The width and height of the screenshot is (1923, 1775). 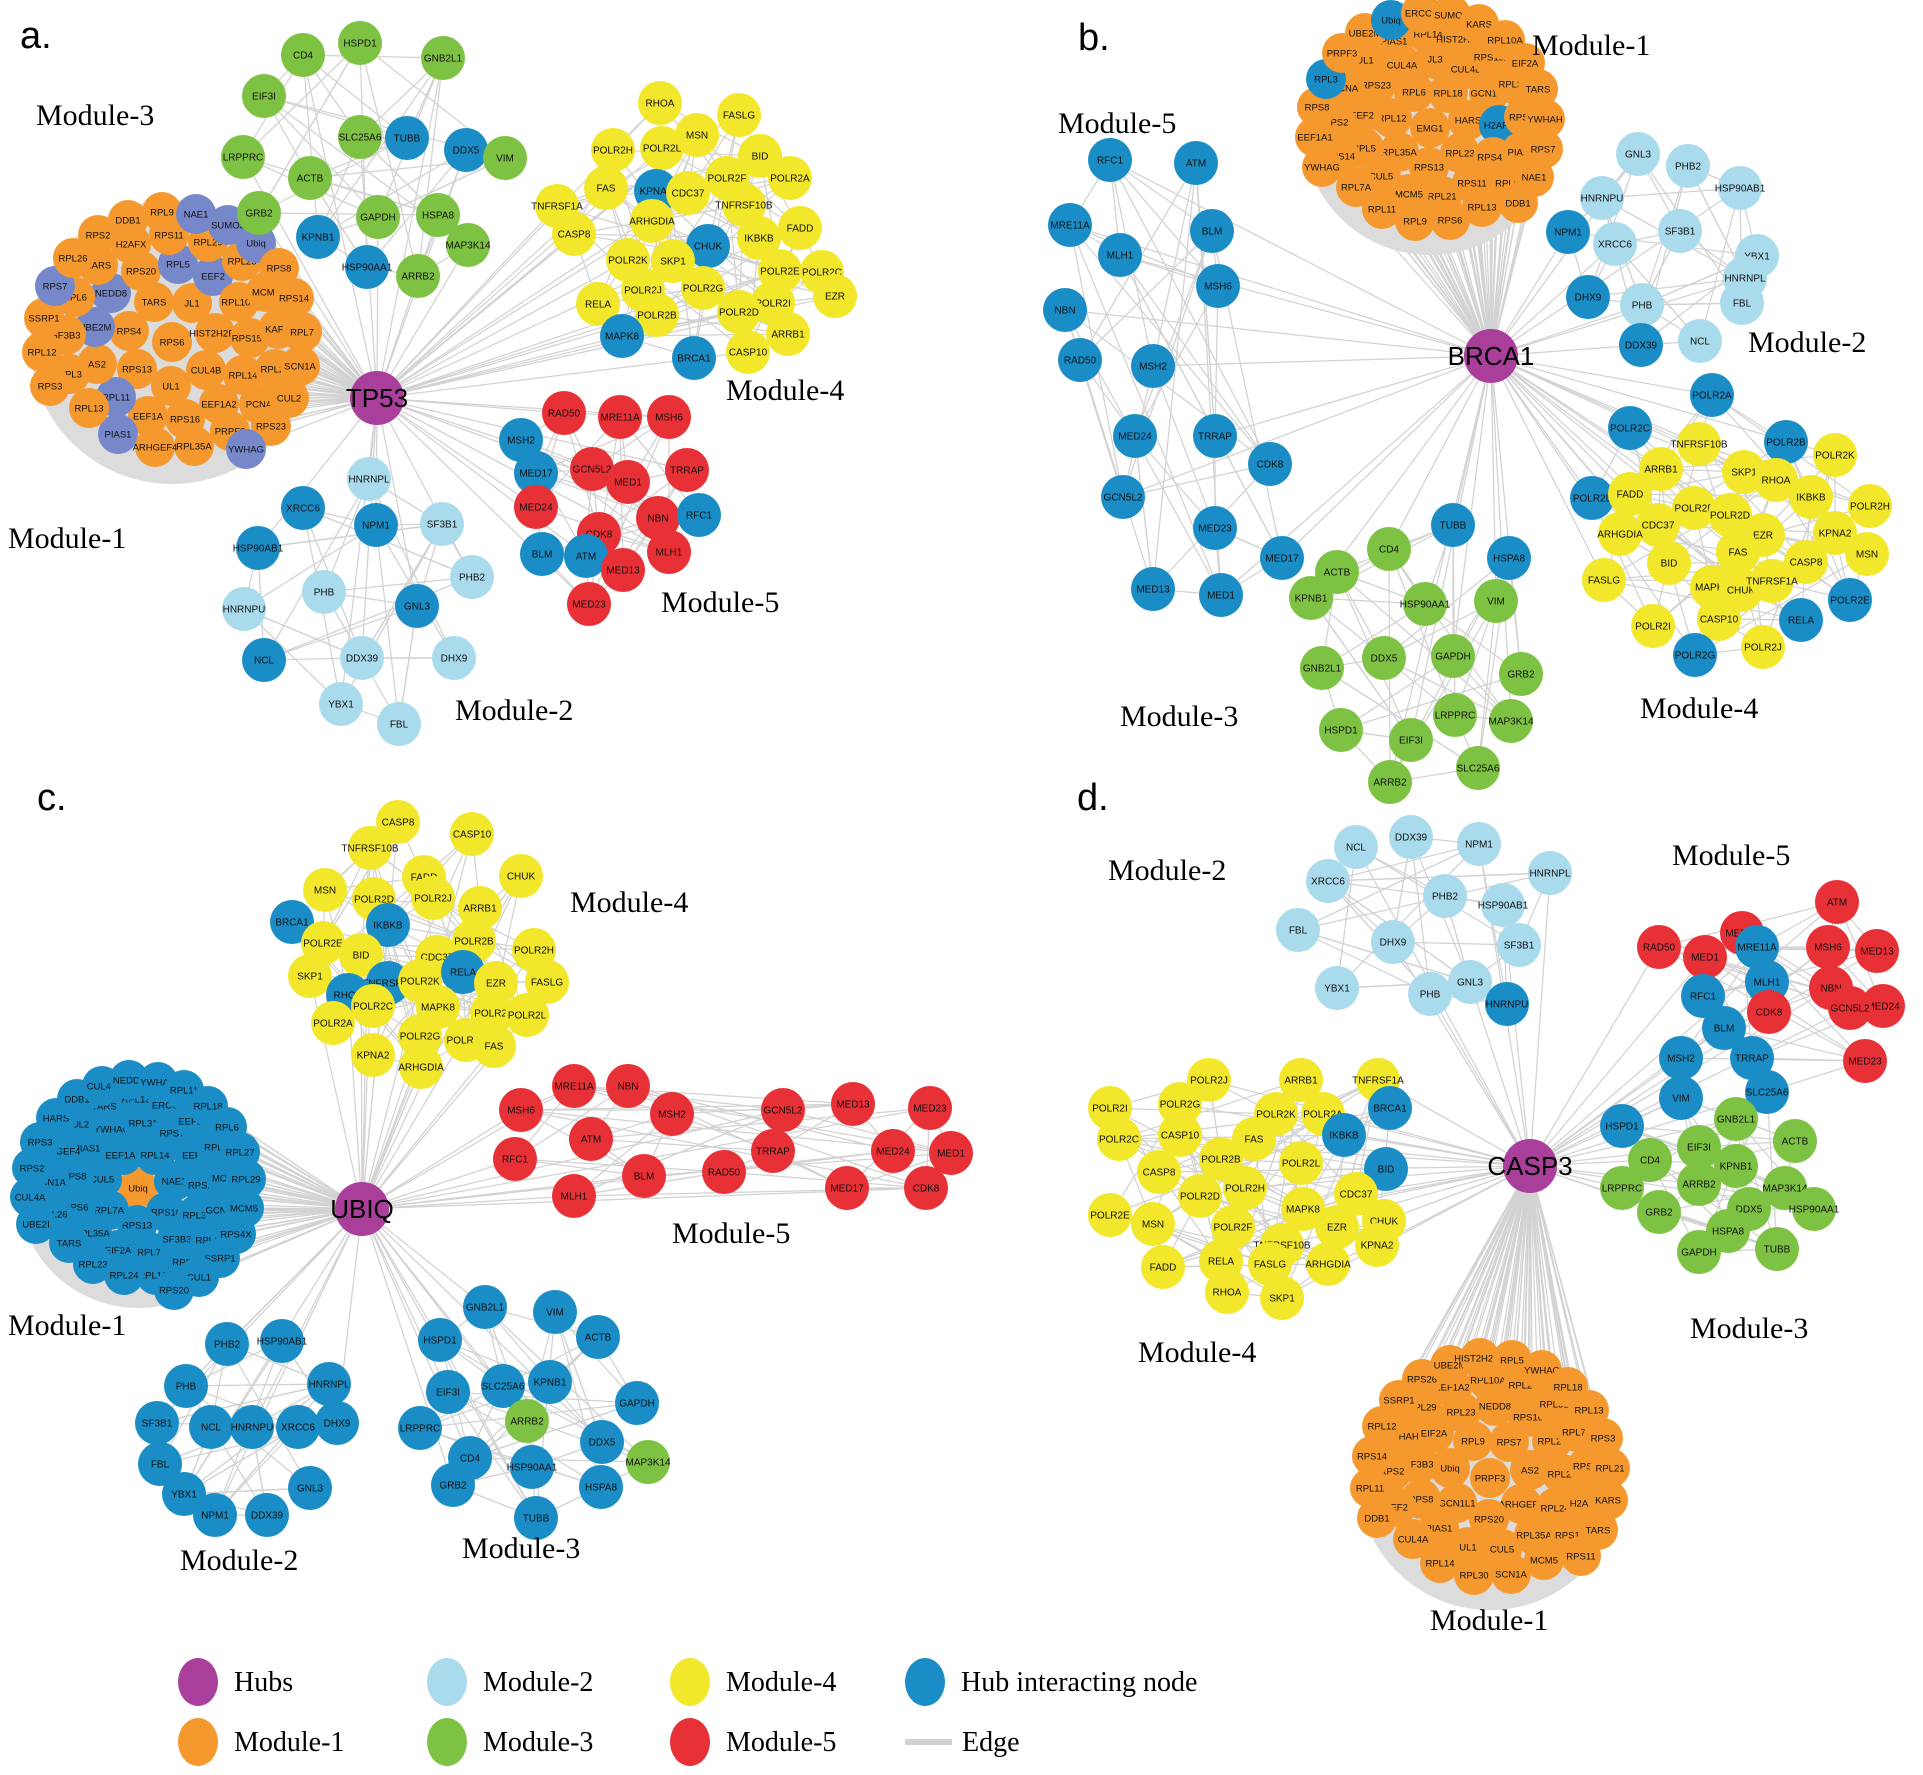 What do you see at coordinates (1233, 1228) in the screenshot?
I see `node-label: POLR2F` at bounding box center [1233, 1228].